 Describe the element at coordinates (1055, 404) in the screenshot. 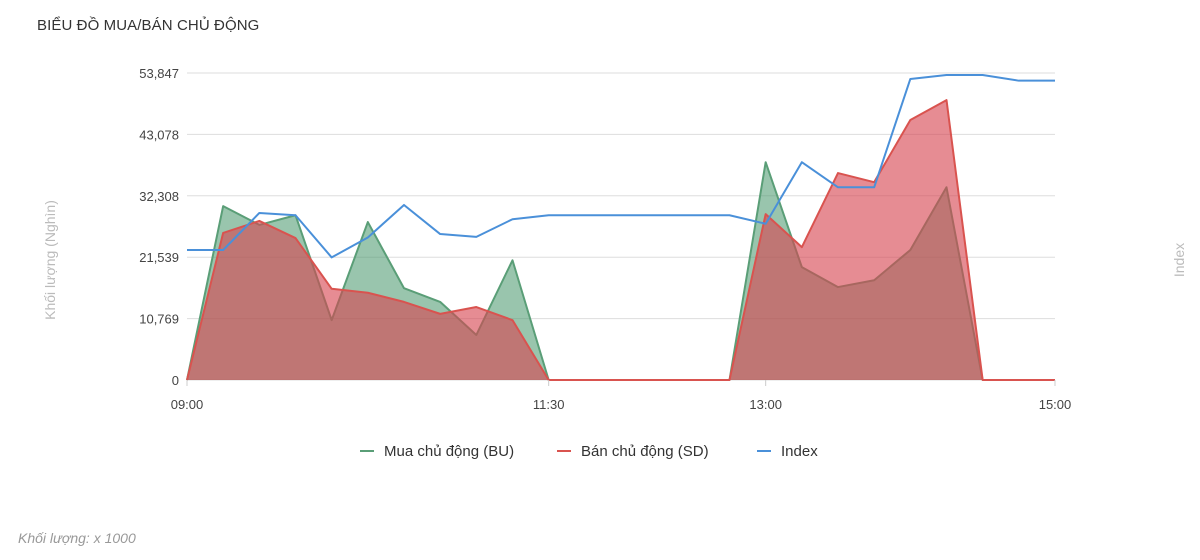

I see `x-tick-label: 15:00` at that location.